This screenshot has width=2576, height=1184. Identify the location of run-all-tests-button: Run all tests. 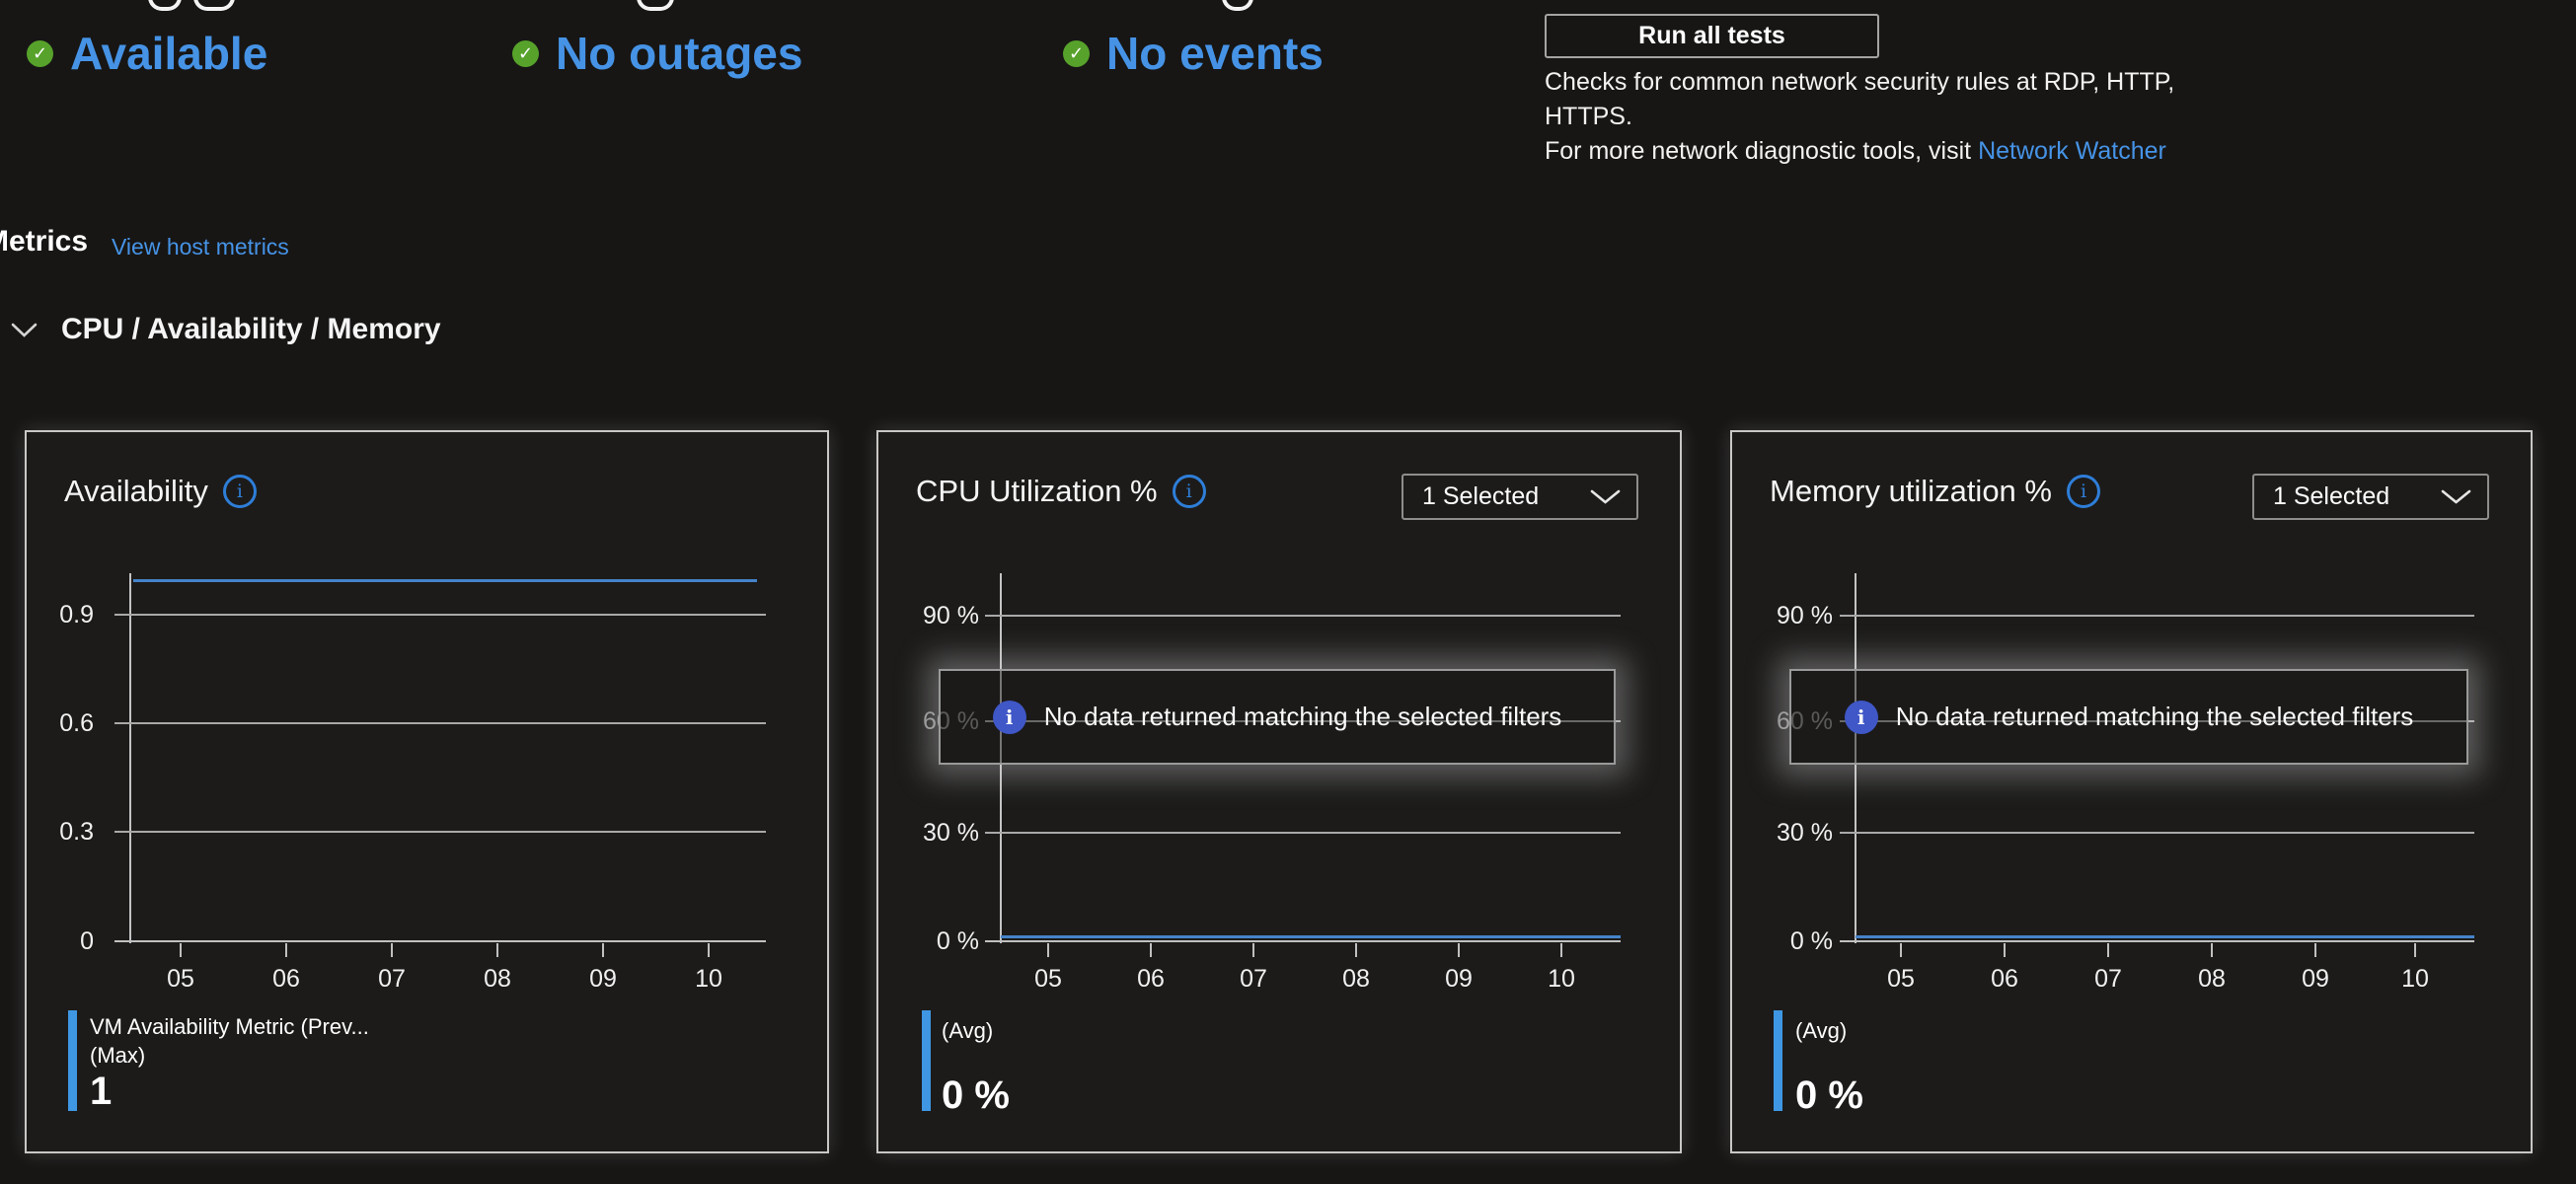
(1712, 36).